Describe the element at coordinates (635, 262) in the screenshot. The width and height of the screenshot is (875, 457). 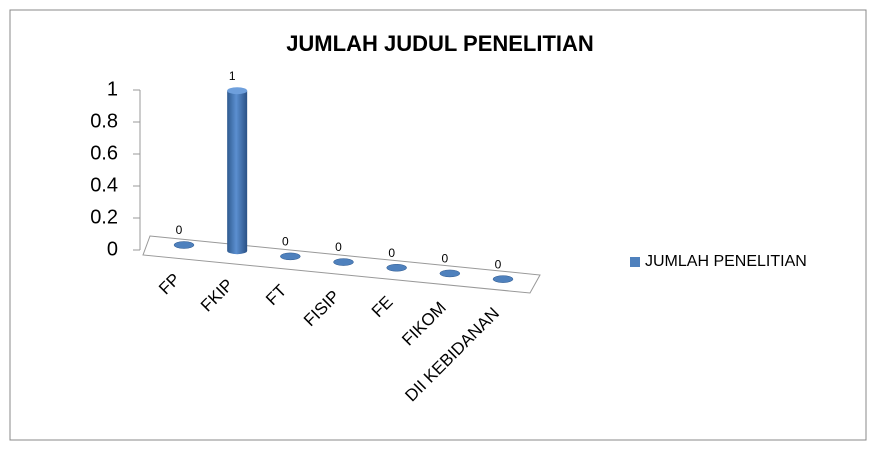
I see `legend-swatch` at that location.